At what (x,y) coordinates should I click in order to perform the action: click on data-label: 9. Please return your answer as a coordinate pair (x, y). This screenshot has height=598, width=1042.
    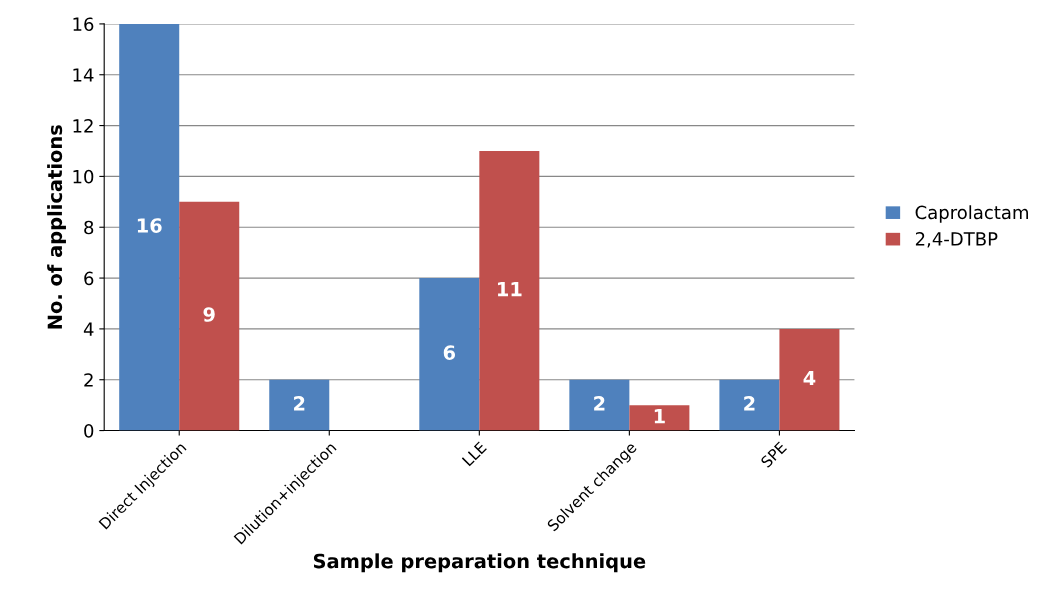
    Looking at the image, I should click on (209, 314).